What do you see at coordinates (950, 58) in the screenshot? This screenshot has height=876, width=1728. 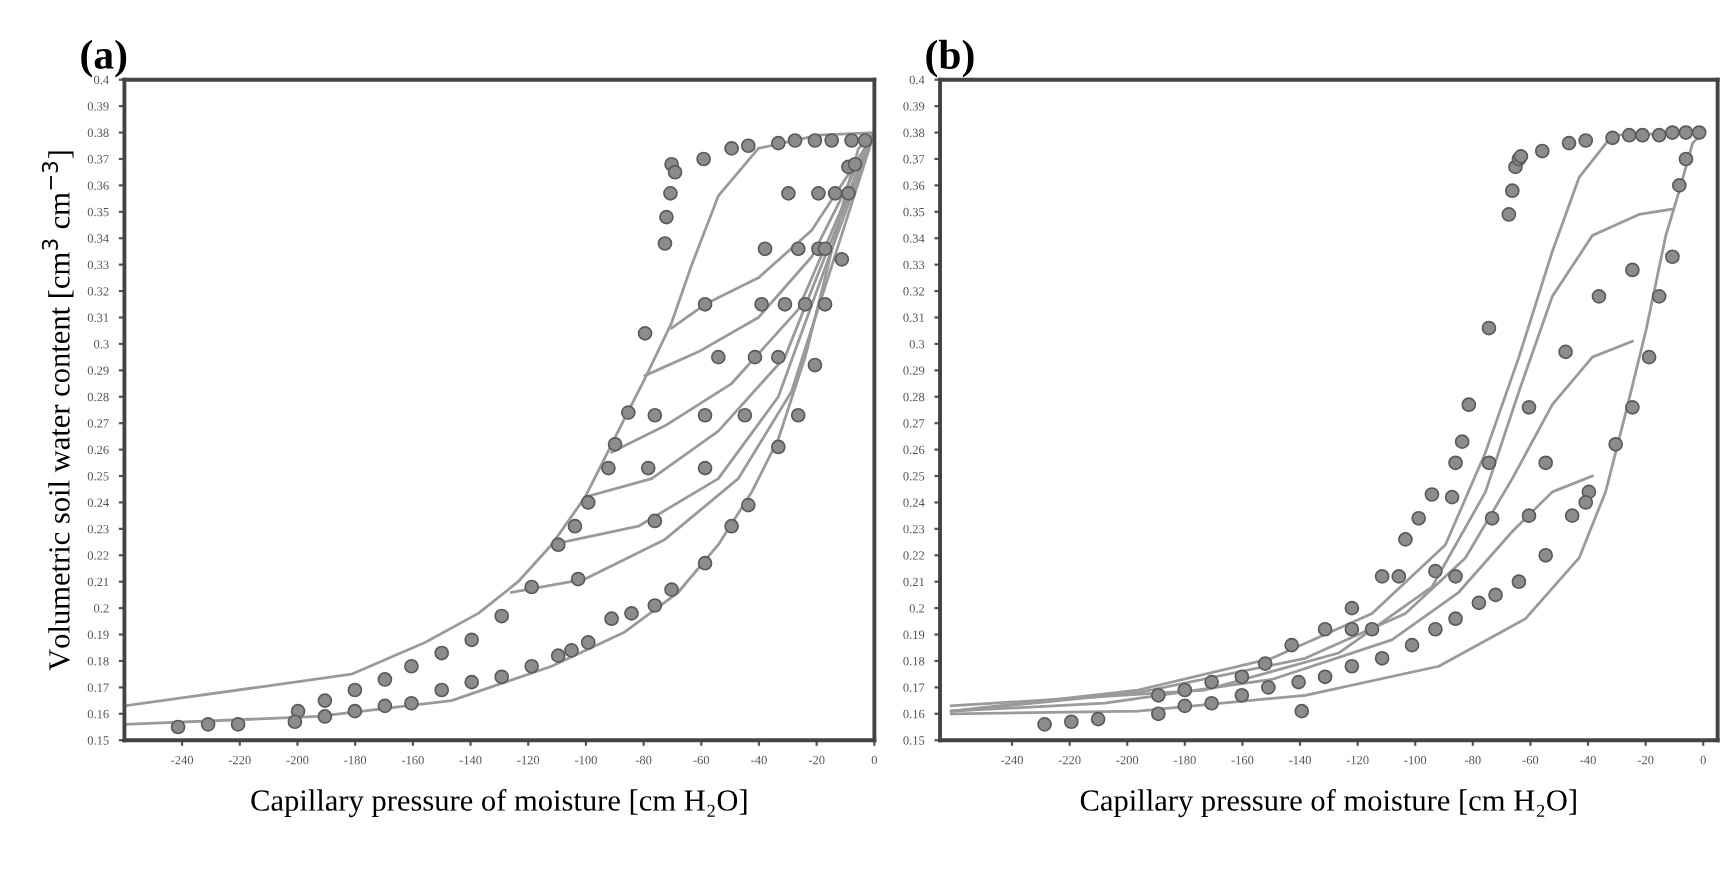 I see `chart-title: (b)` at bounding box center [950, 58].